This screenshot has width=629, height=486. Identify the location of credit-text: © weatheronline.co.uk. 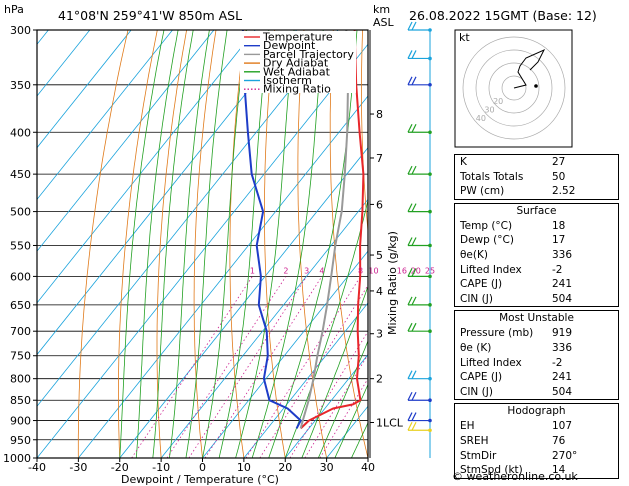
(515, 476).